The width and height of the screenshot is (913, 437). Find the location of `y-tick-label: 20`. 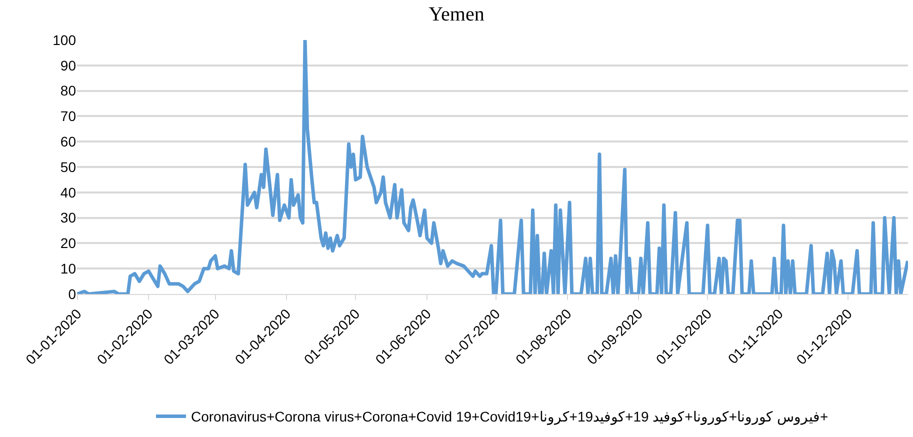

y-tick-label: 20 is located at coordinates (68, 243).